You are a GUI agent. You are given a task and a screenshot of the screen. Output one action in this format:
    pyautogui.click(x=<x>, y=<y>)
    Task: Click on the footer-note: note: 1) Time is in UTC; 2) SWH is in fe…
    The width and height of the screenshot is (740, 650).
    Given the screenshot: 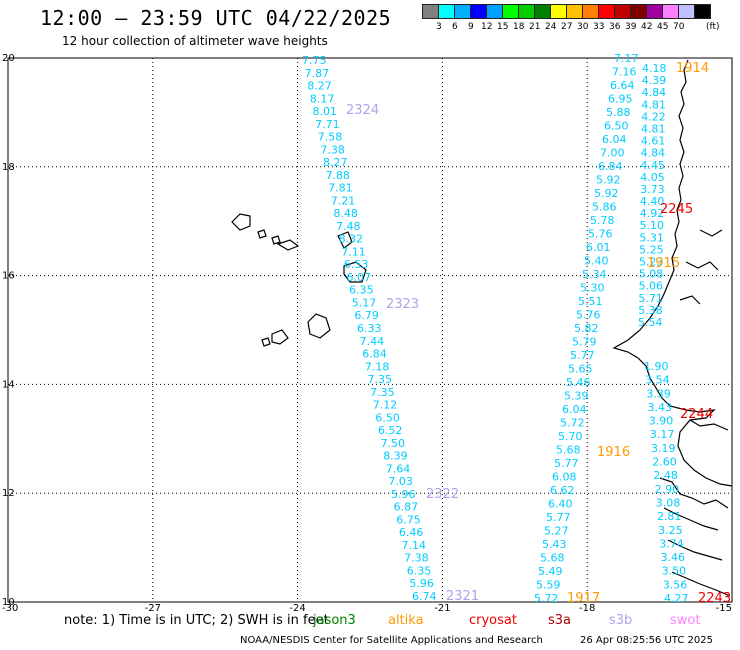 What is the action you would take?
    pyautogui.click(x=196, y=620)
    